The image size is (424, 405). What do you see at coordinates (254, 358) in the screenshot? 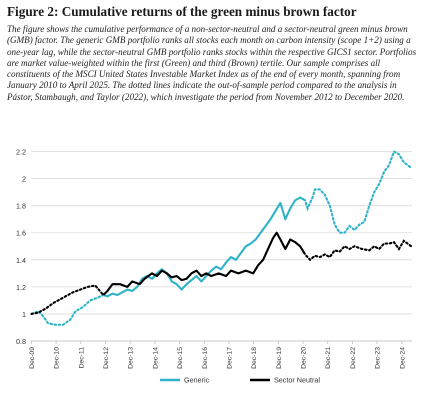
I see `x-tick-label: Dec-18` at bounding box center [254, 358].